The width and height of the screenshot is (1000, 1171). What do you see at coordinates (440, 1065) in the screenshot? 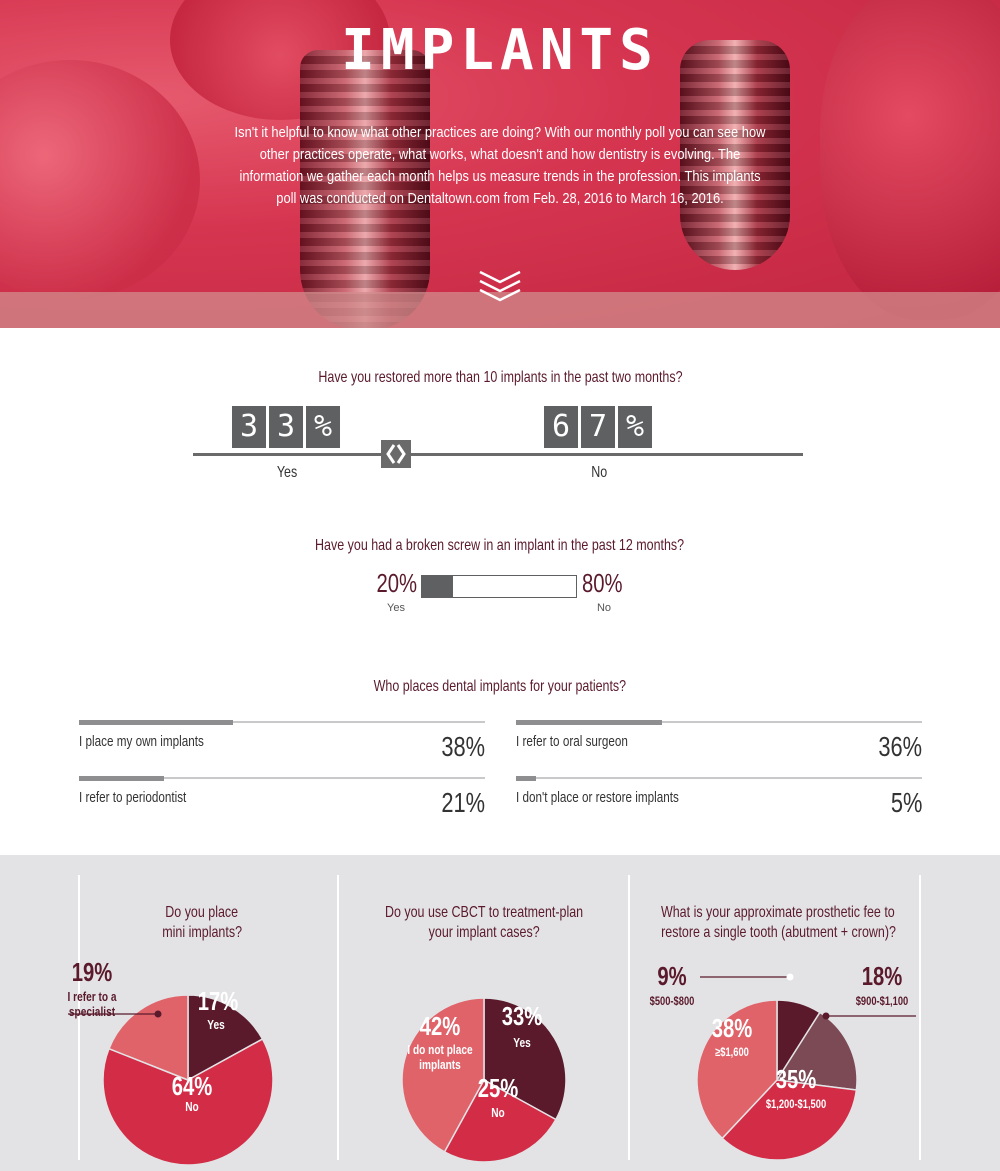
I see `pie-label-text: implants` at bounding box center [440, 1065].